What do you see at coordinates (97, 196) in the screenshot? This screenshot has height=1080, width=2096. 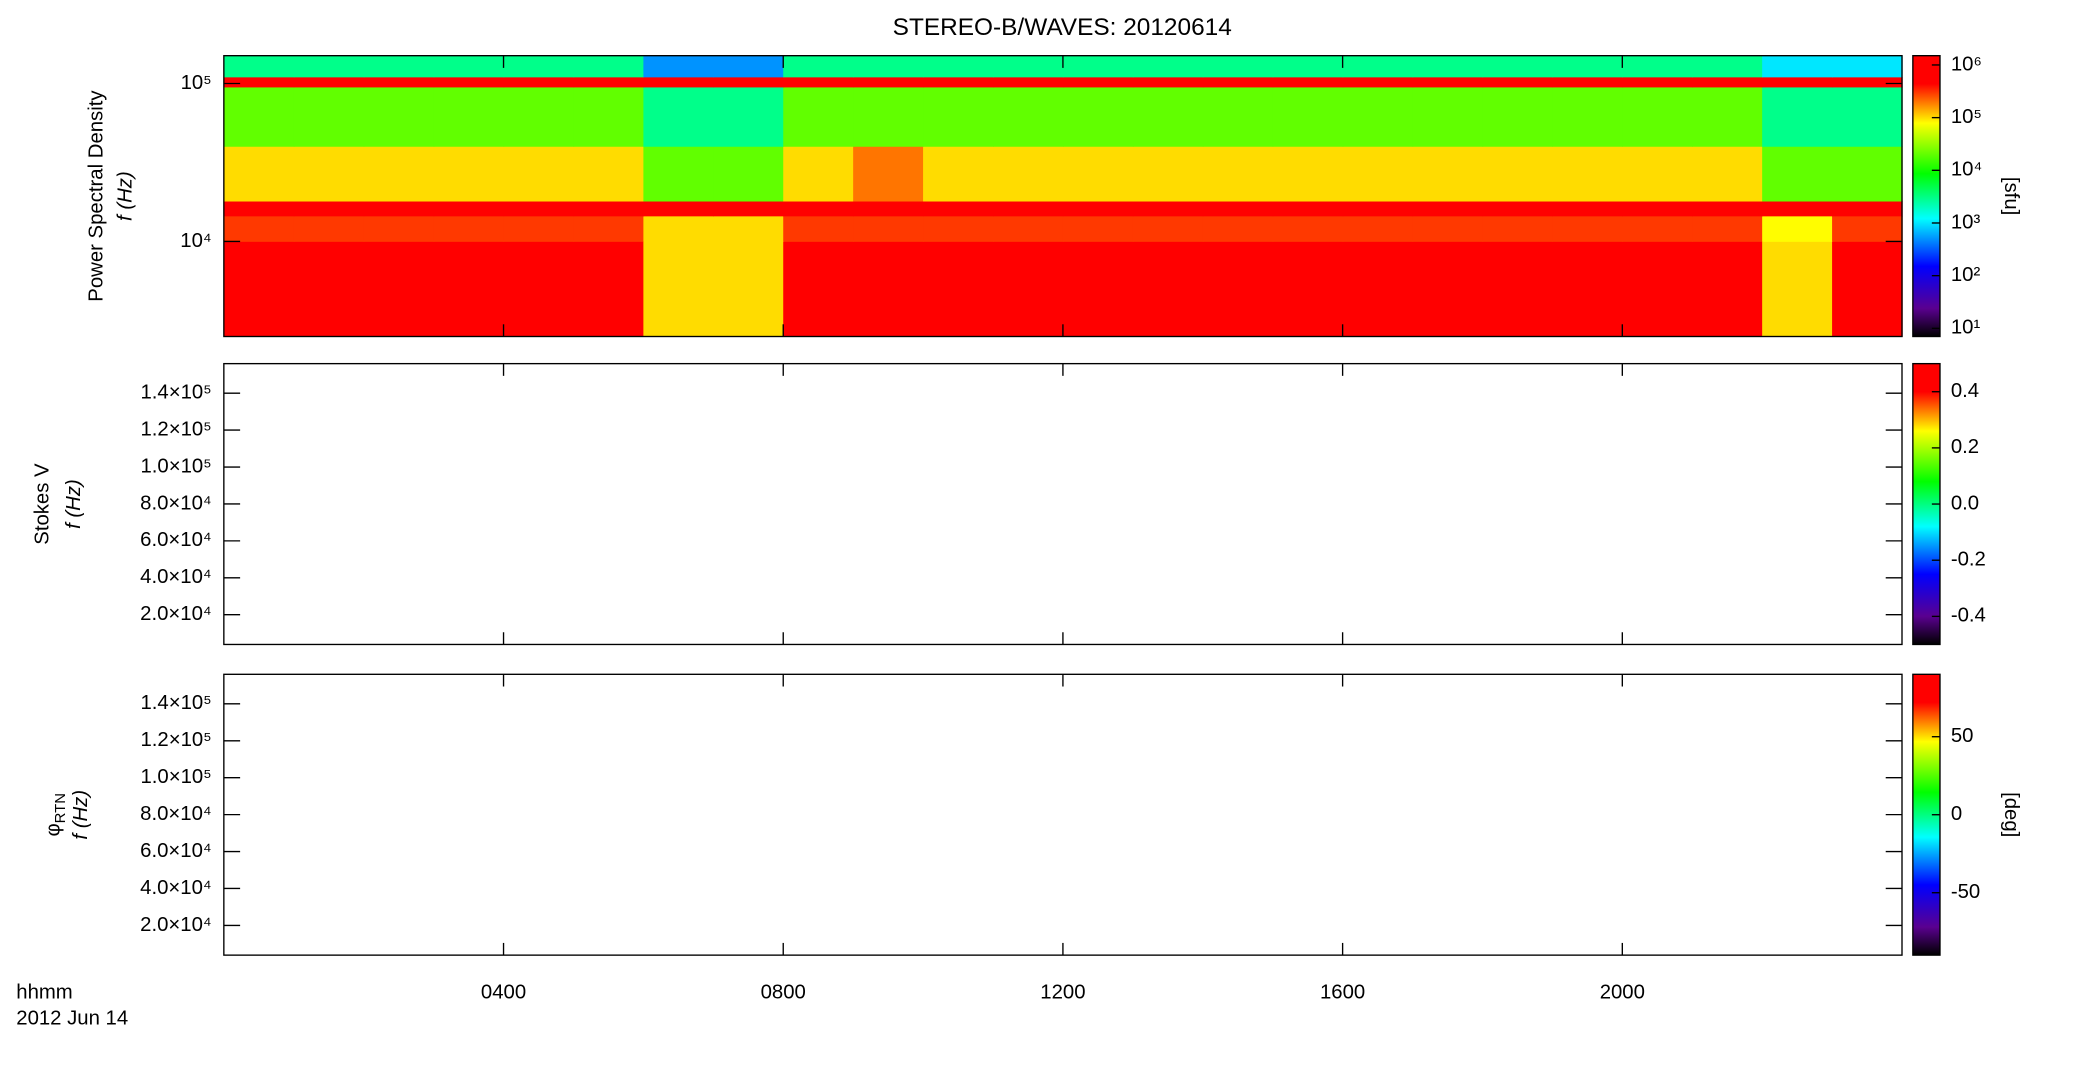 I see `y-axis-label-text: Power Spectral Density` at bounding box center [97, 196].